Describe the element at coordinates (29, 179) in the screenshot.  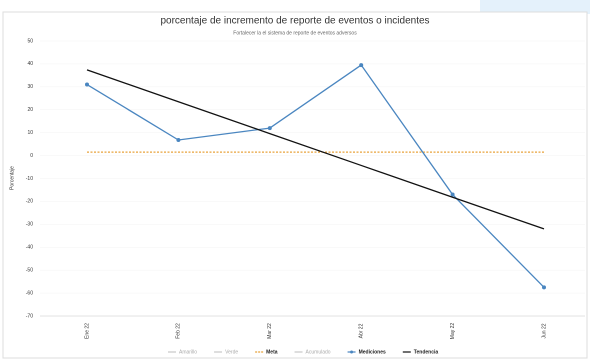
I see `y-tick-label: -10` at that location.